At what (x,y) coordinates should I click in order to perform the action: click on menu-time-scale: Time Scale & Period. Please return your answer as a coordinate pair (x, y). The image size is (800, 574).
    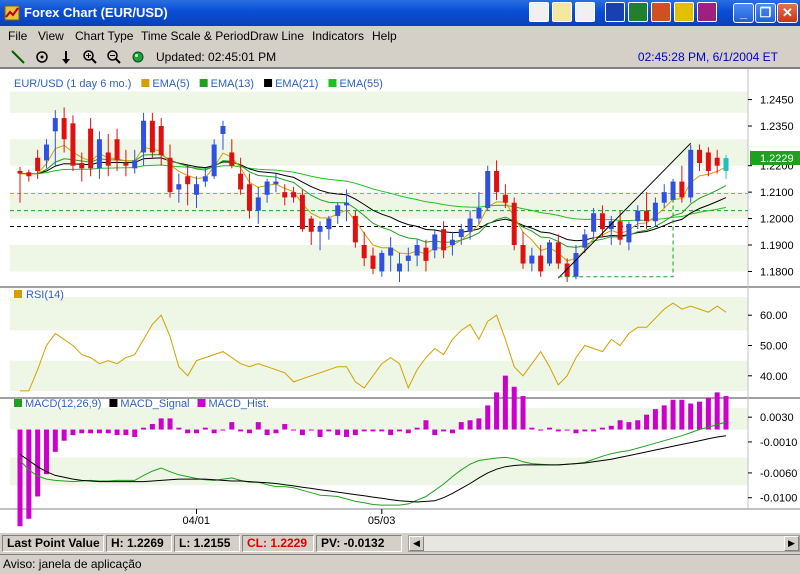
    Looking at the image, I should click on (195, 36).